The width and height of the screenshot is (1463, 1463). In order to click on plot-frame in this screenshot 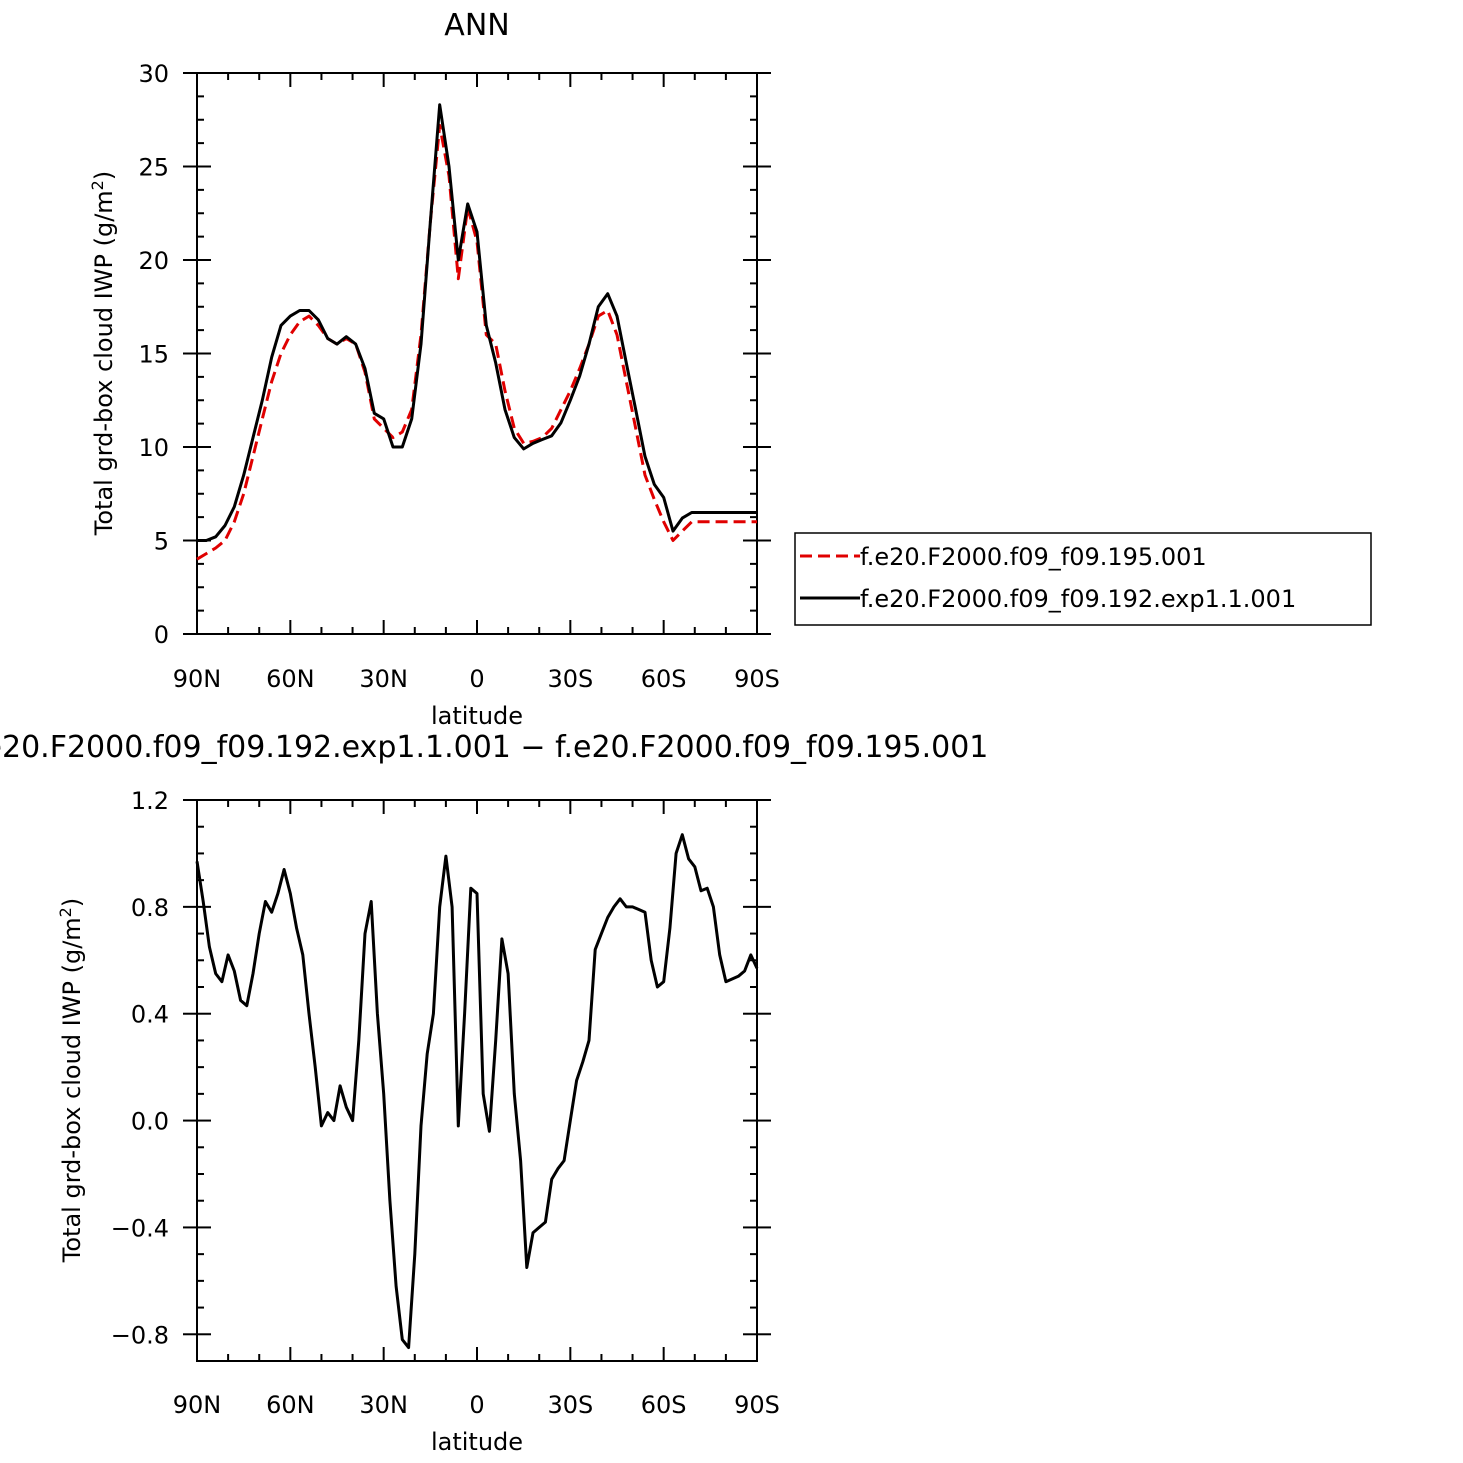, I will do `click(477, 353)`.